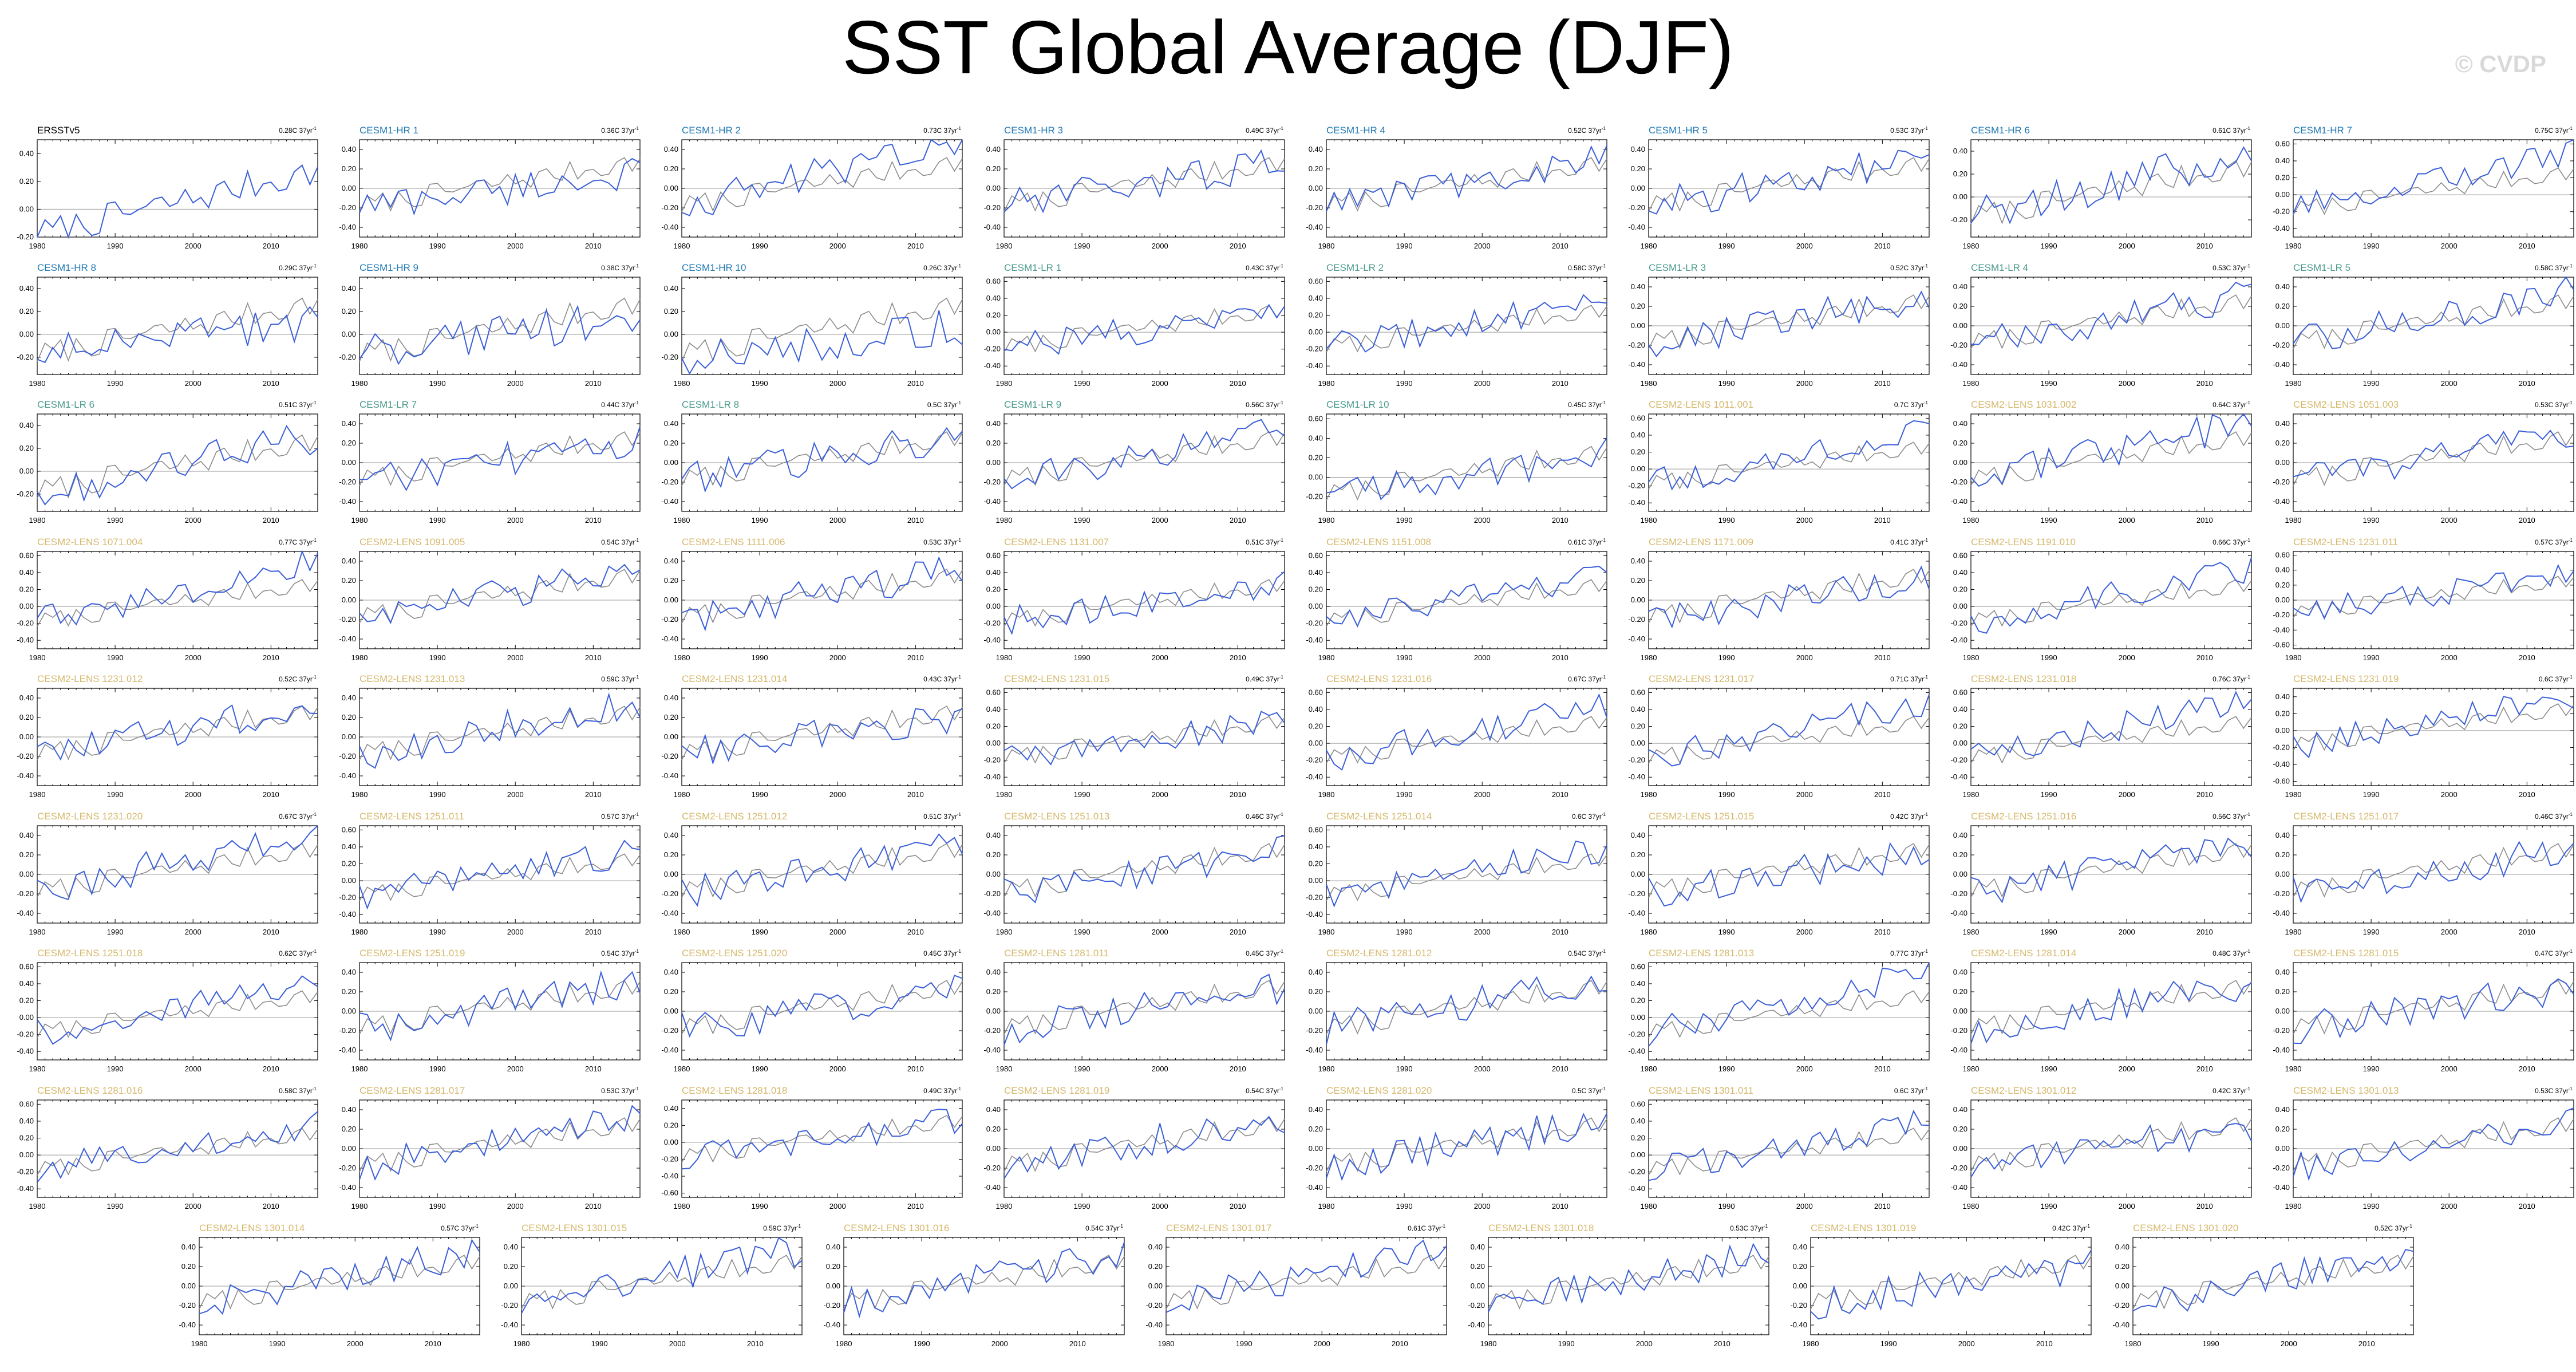  Describe the element at coordinates (298, 953) in the screenshot. I see `panel-trend-label: 0.62C 37yr-1` at that location.